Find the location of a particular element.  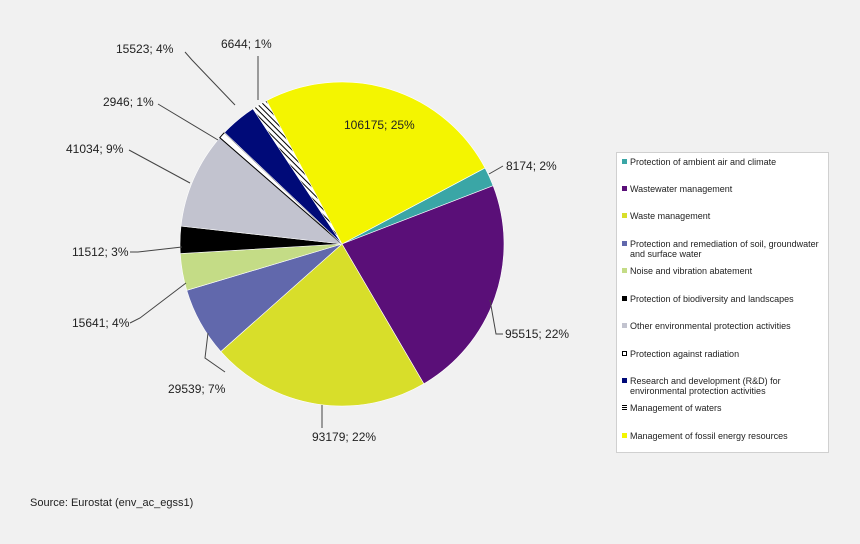

legend-item: Wastewater management is located at coordinates (724, 189).